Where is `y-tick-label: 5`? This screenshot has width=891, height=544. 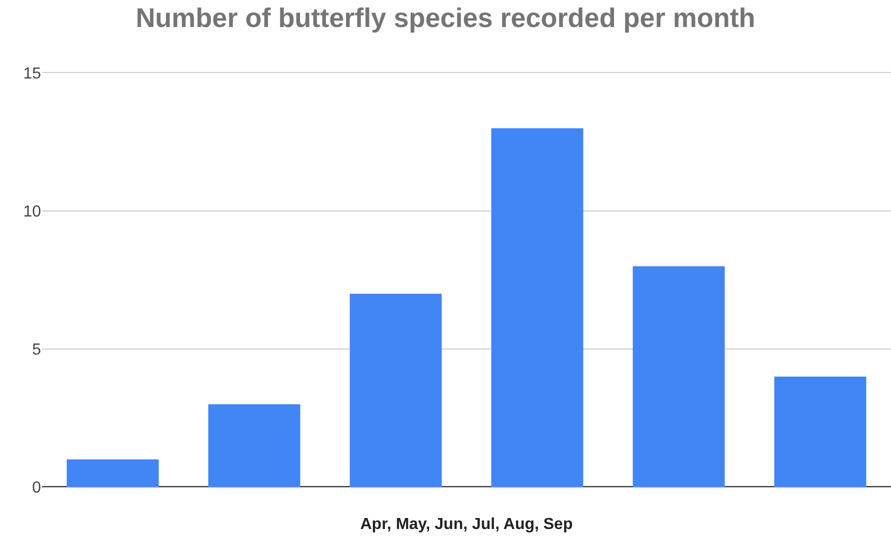 y-tick-label: 5 is located at coordinates (37, 350).